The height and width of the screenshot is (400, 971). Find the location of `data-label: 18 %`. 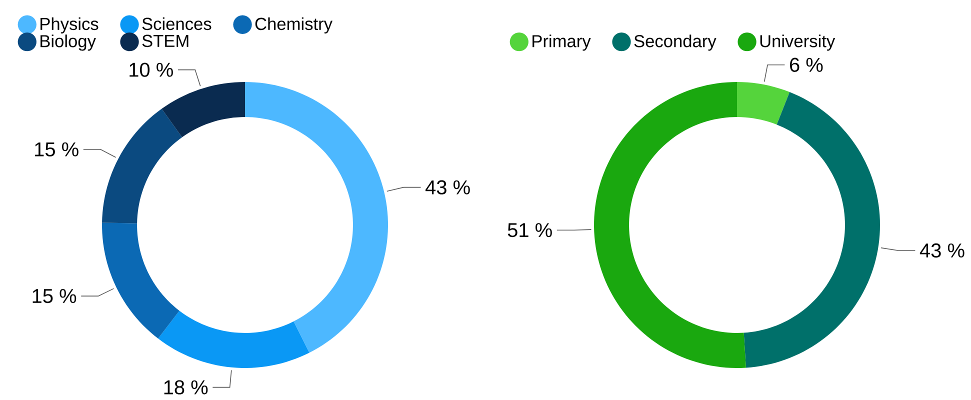

data-label: 18 % is located at coordinates (186, 387).